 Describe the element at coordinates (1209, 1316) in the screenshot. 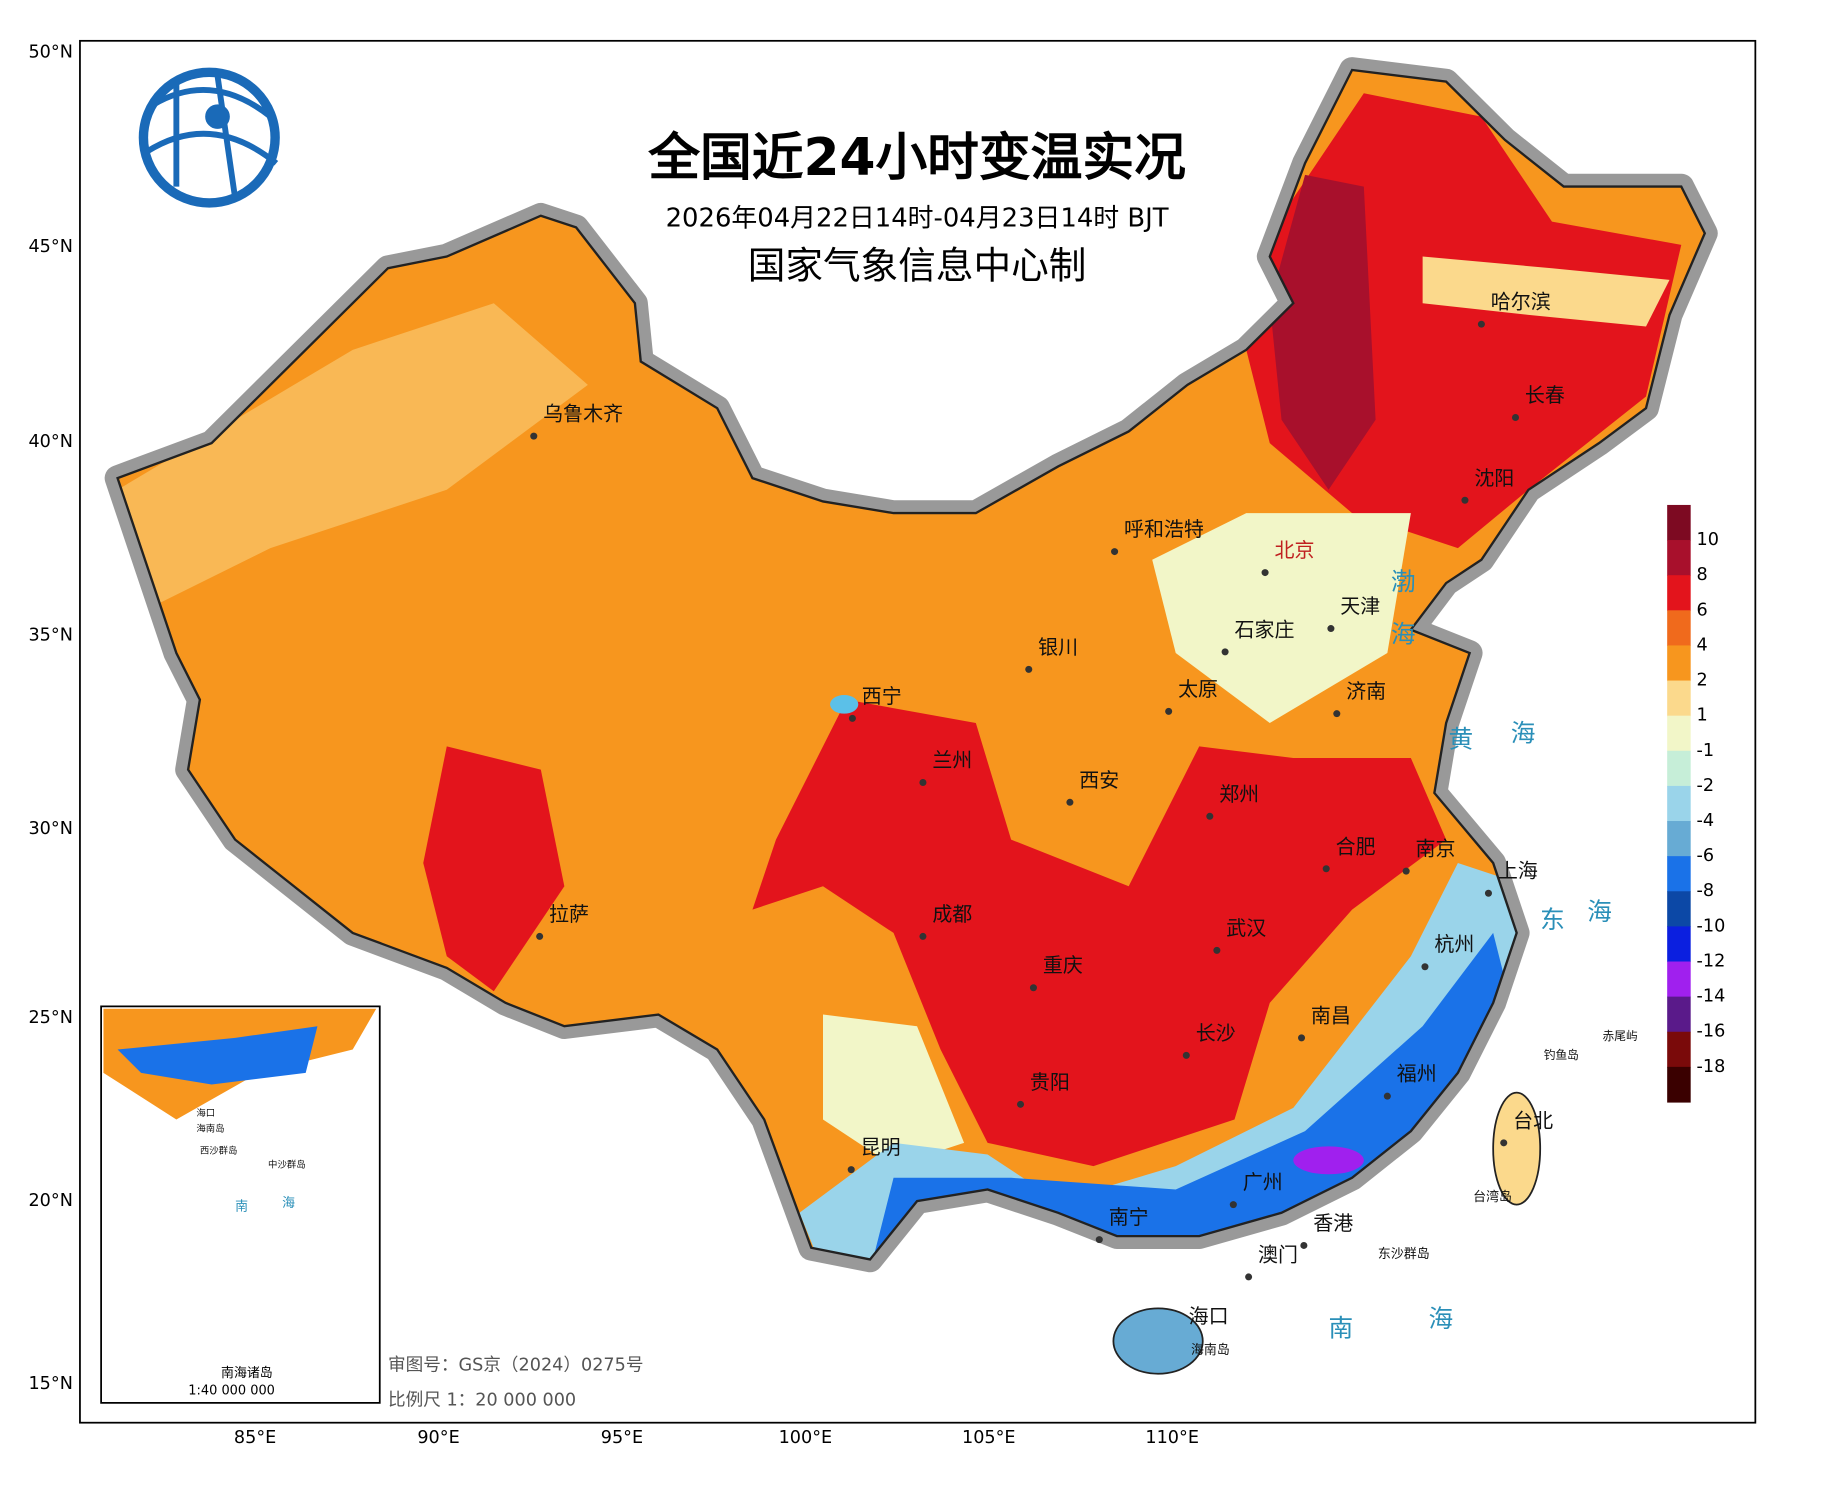

I see `city-label: 海口` at that location.